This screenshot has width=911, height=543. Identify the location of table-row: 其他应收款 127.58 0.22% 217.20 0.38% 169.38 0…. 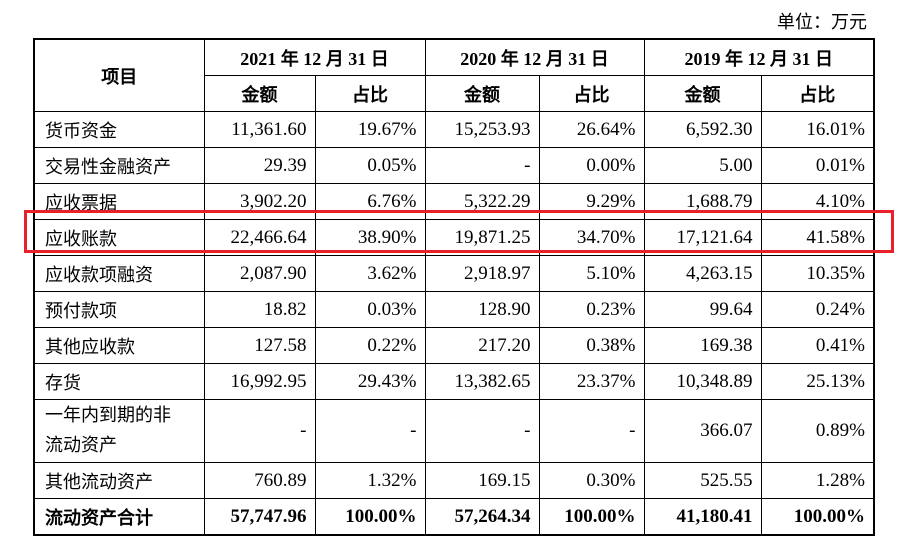
(454, 345).